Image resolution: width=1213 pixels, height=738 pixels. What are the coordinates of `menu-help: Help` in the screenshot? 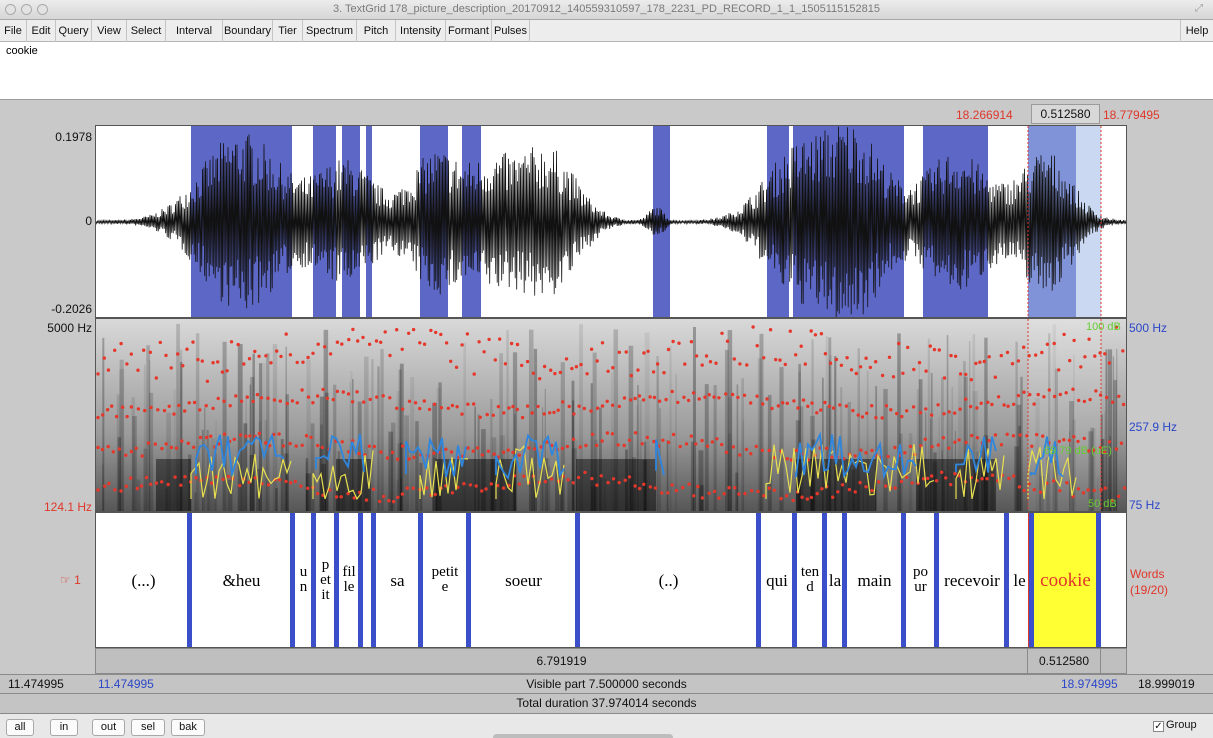 It's located at (1196, 31).